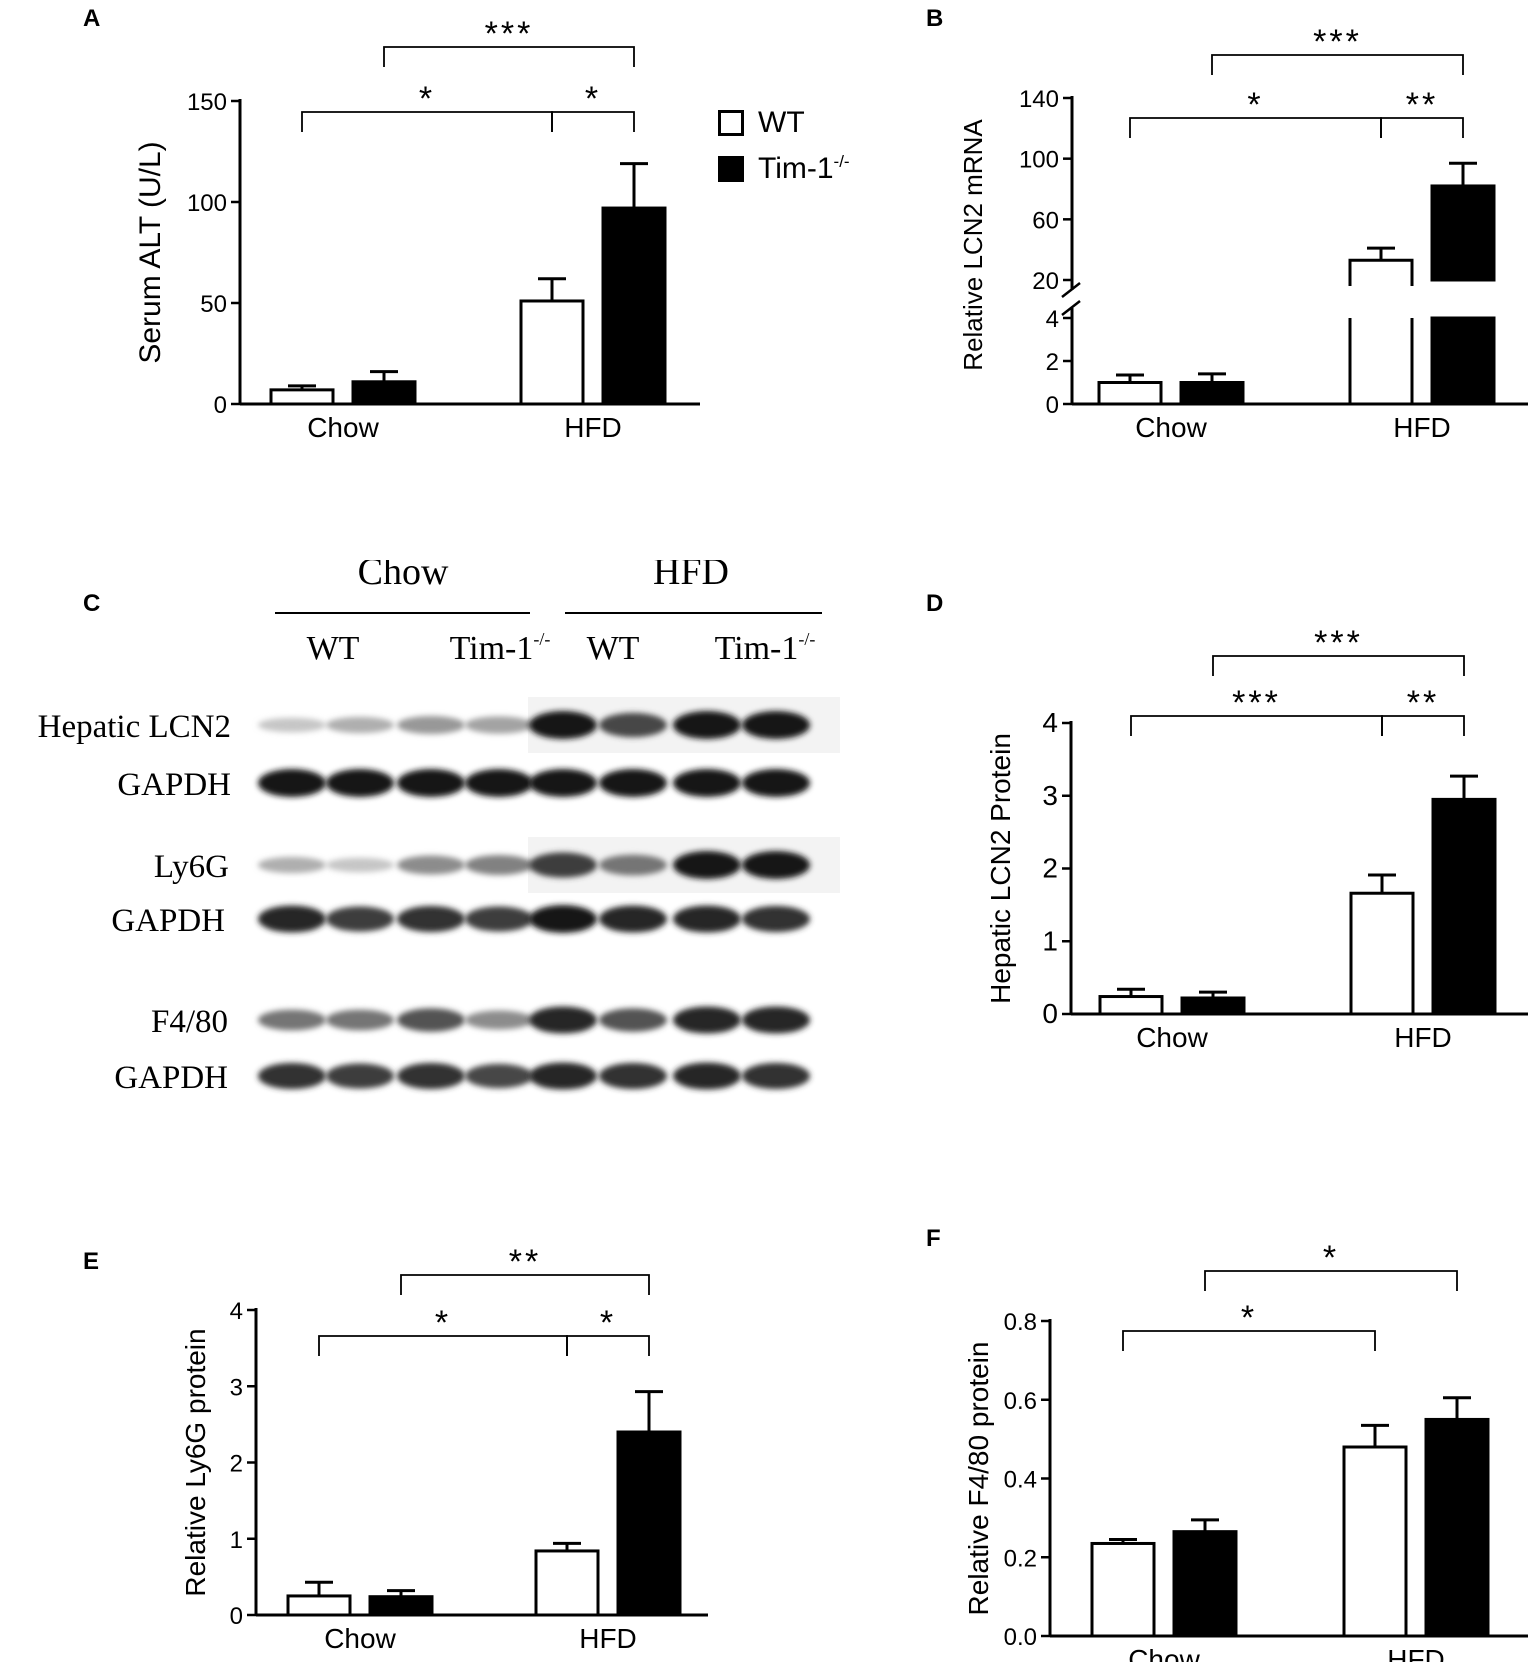  I want to click on y-tick-label: 140, so click(1039, 99).